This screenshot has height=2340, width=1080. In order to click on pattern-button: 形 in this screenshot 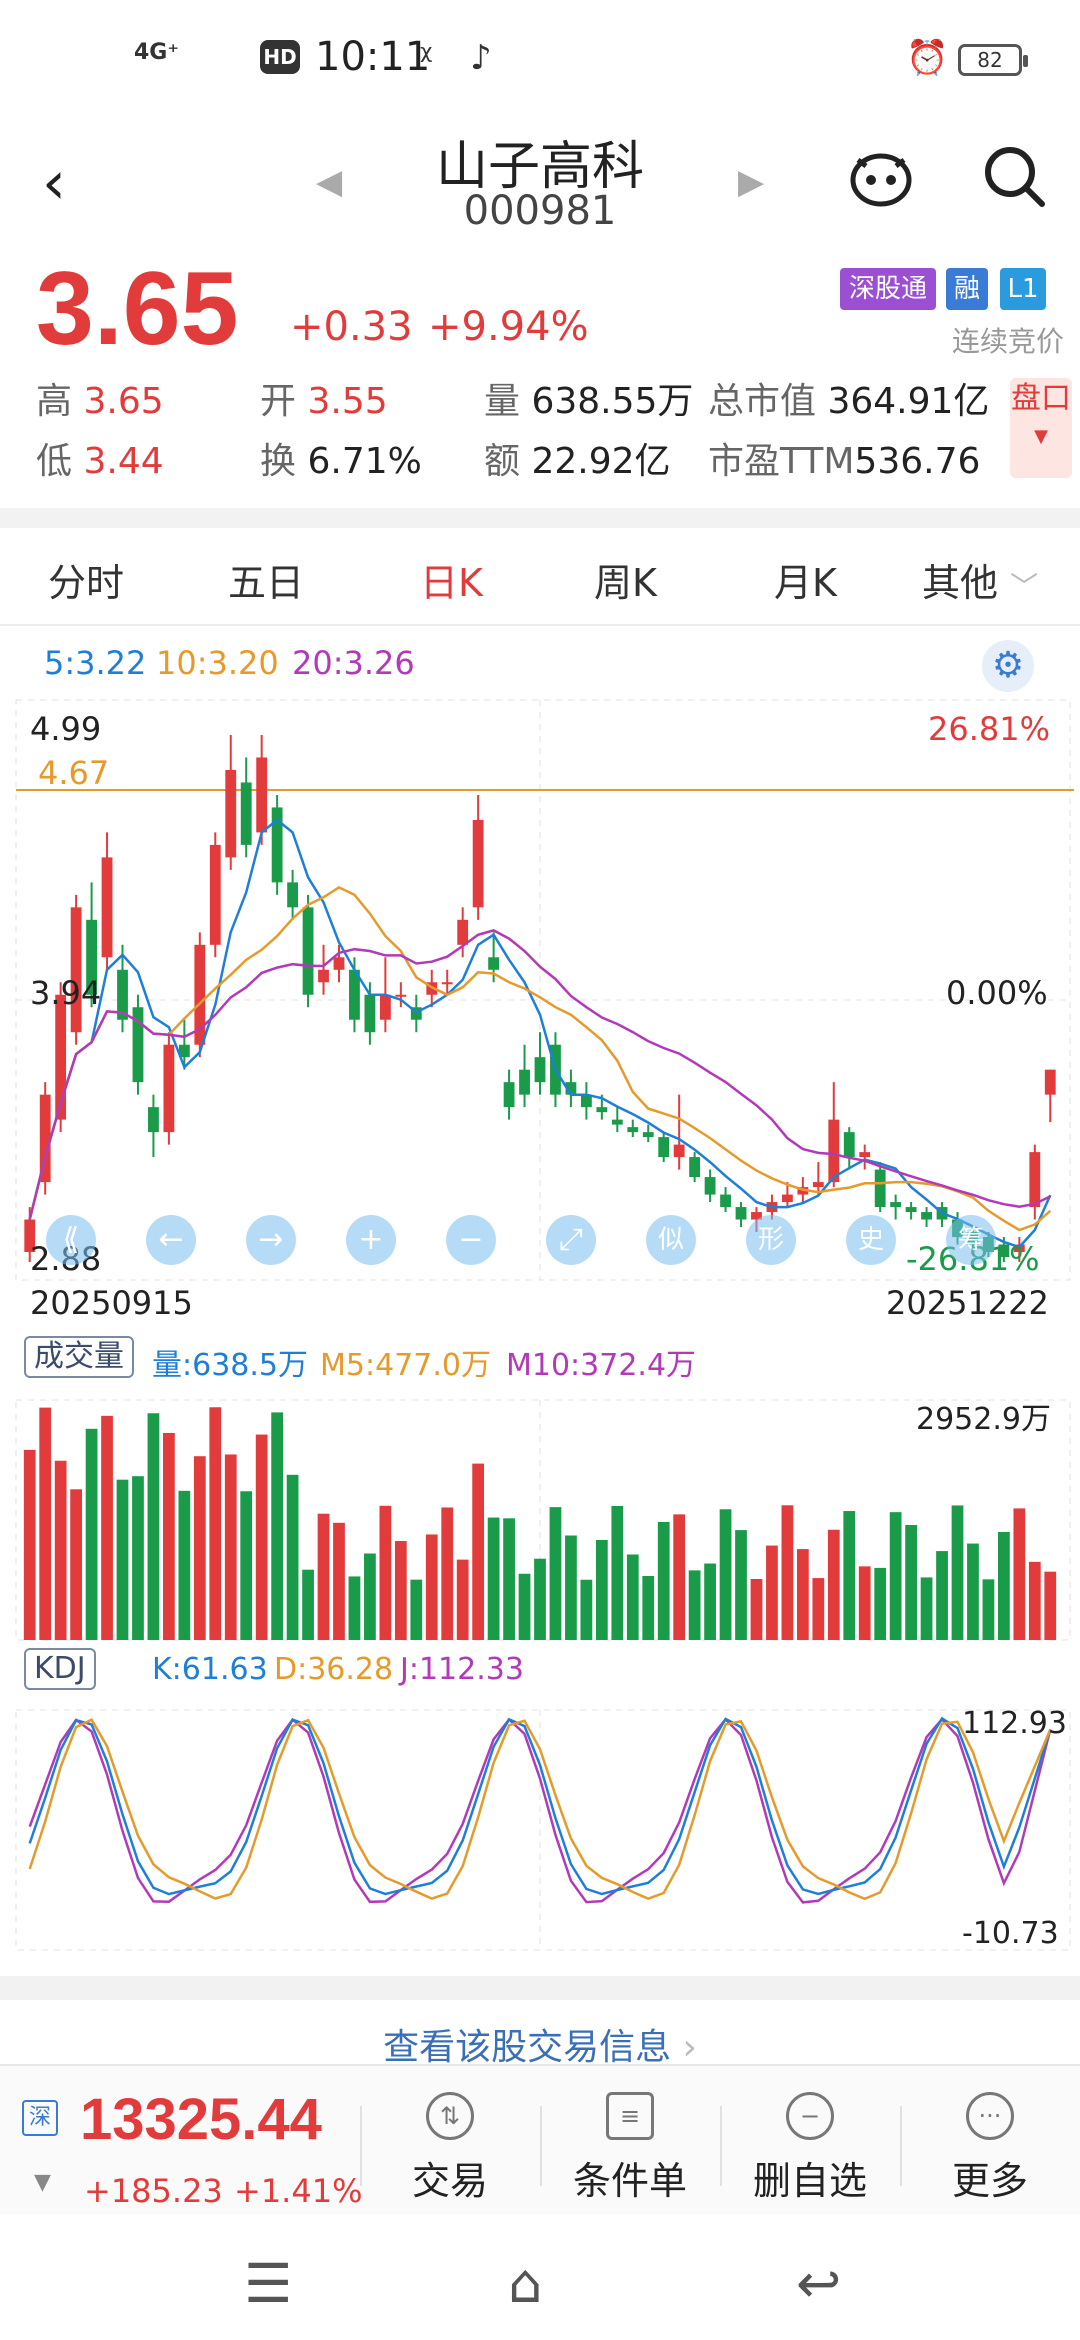, I will do `click(771, 1240)`.